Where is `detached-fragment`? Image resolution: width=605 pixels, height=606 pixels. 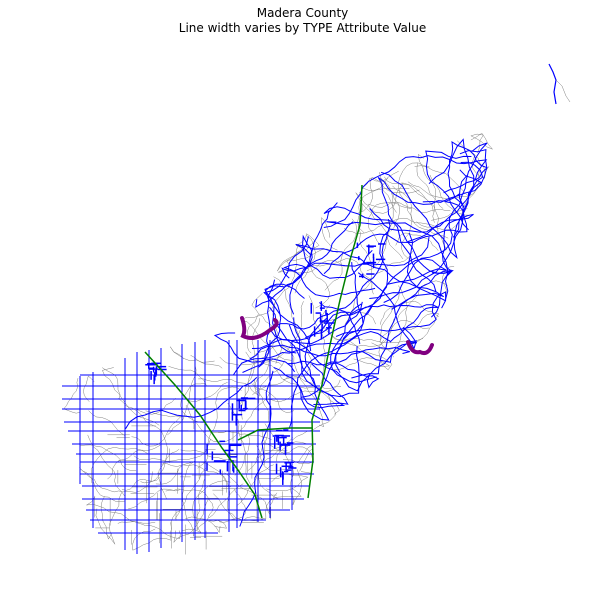 detached-fragment is located at coordinates (559, 84).